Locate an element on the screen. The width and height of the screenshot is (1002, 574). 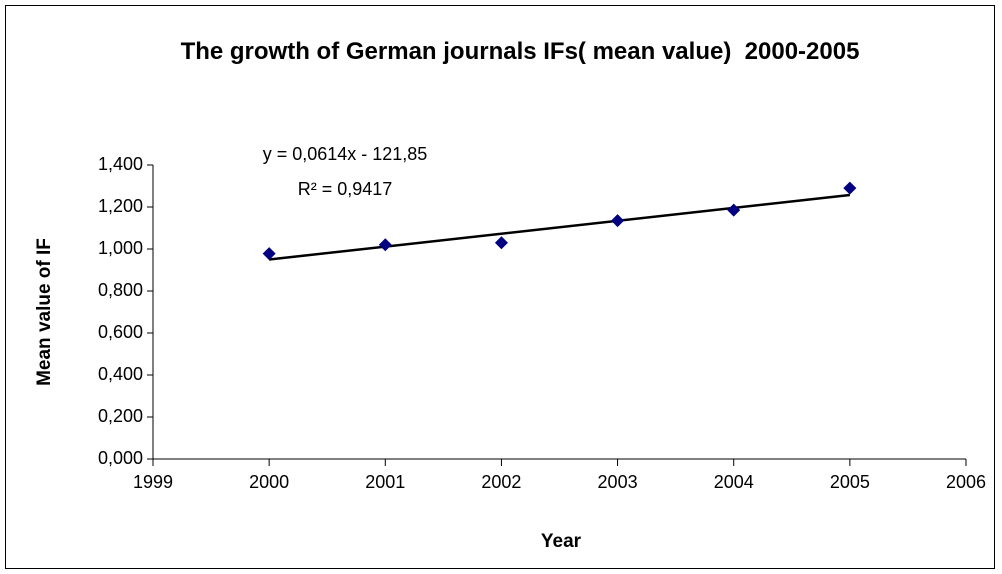
y-tick-label: 0,400 is located at coordinates (120, 374).